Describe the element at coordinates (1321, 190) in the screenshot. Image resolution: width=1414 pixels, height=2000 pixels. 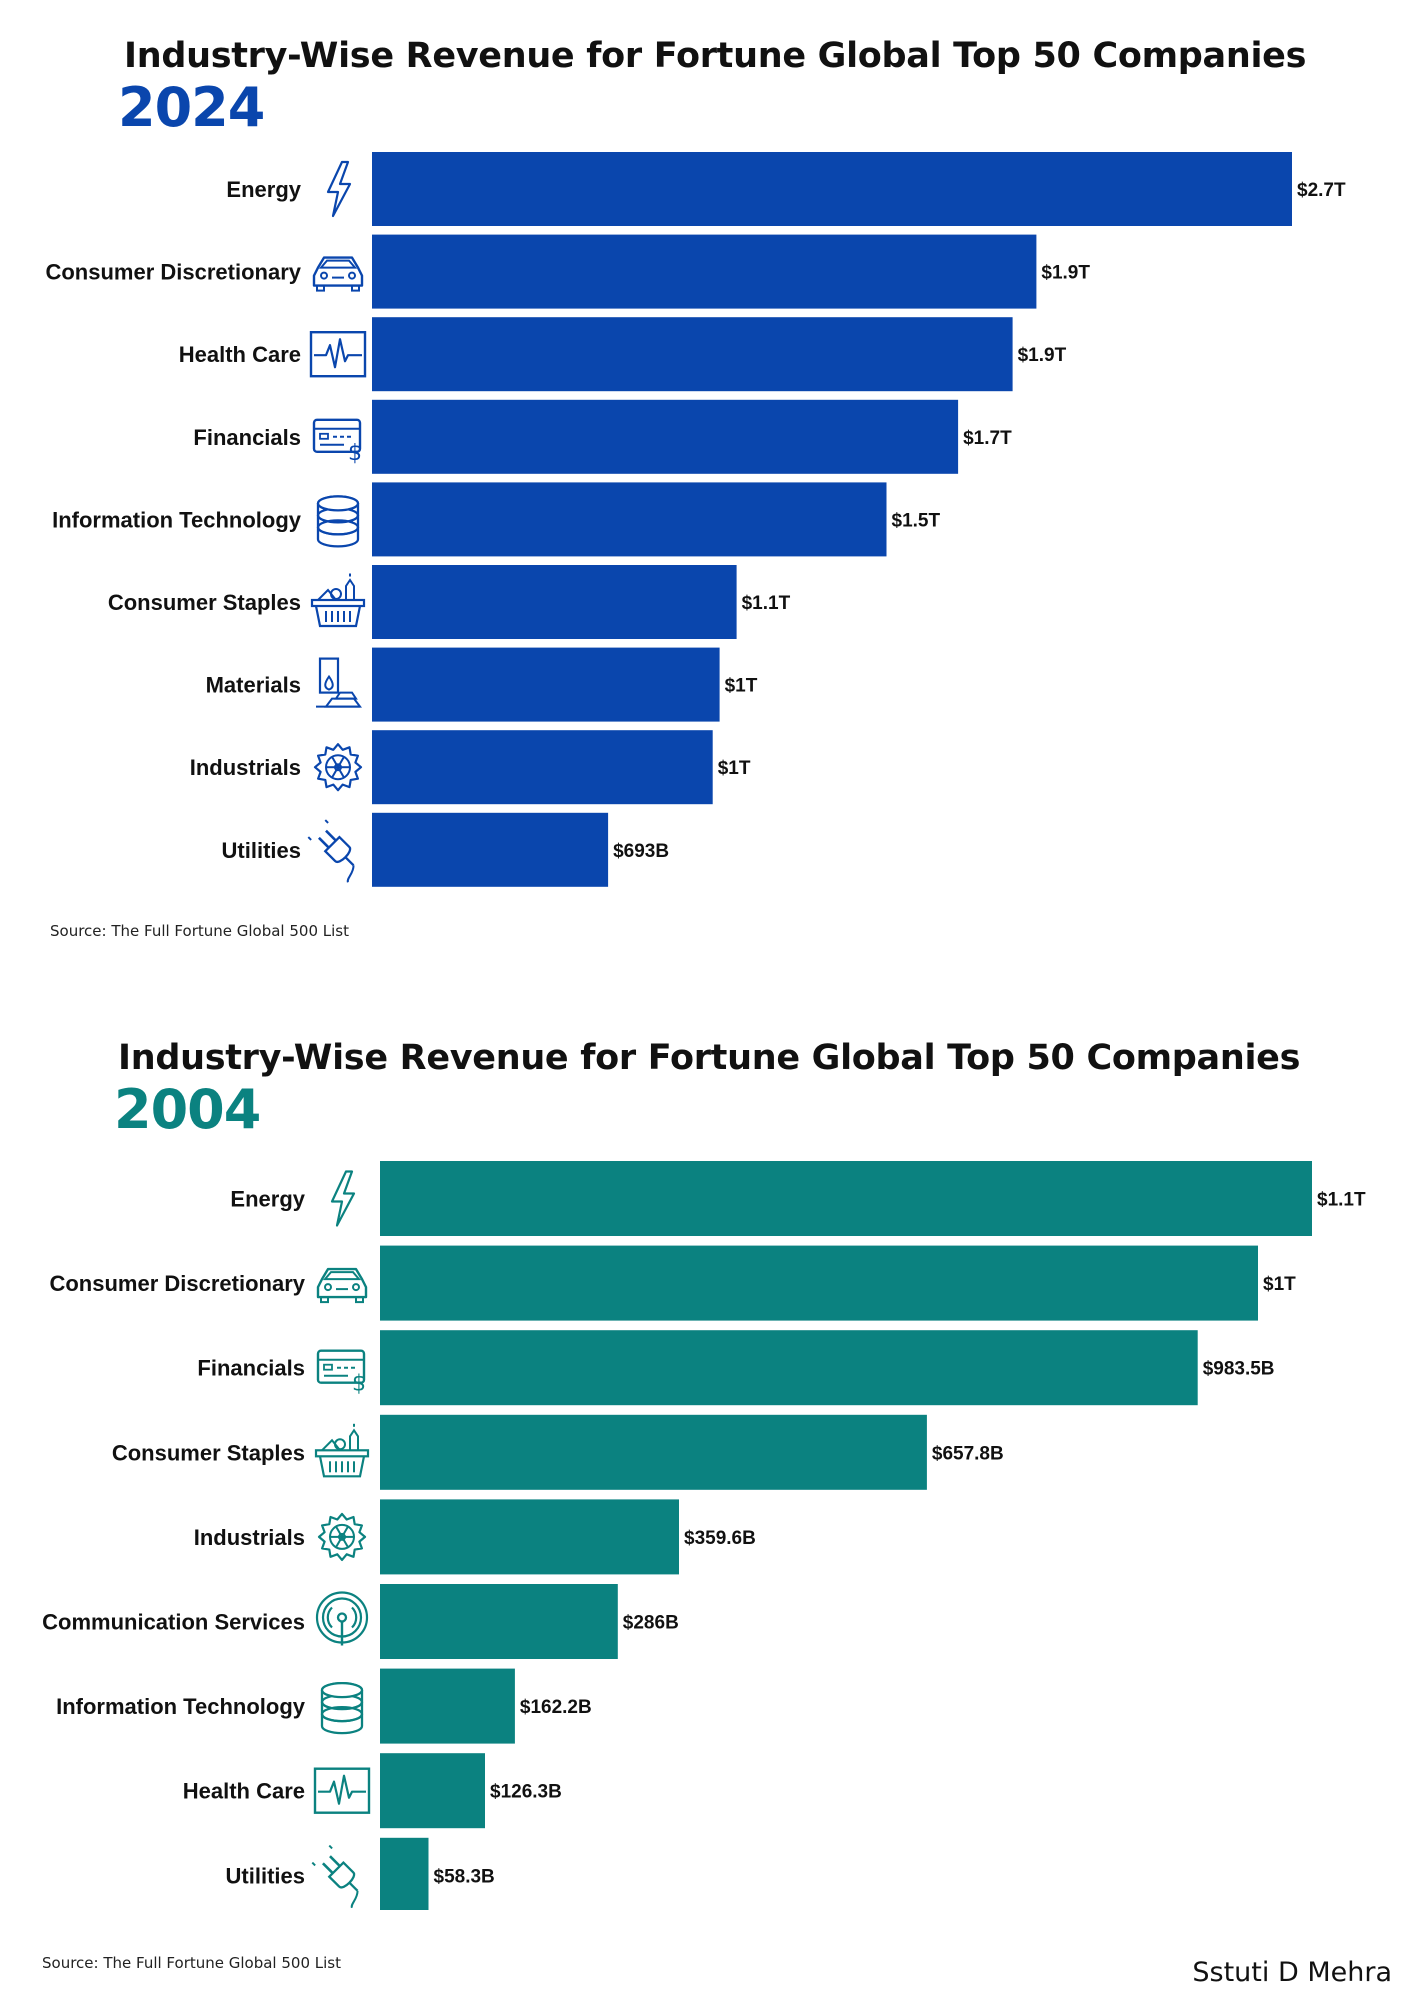
I see `value-label: $2.7T` at that location.